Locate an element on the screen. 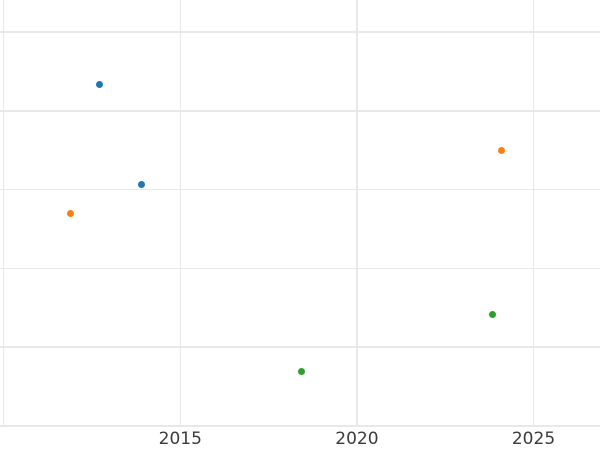 This screenshot has height=450, width=600. x-tick-label: 2025 is located at coordinates (533, 439).